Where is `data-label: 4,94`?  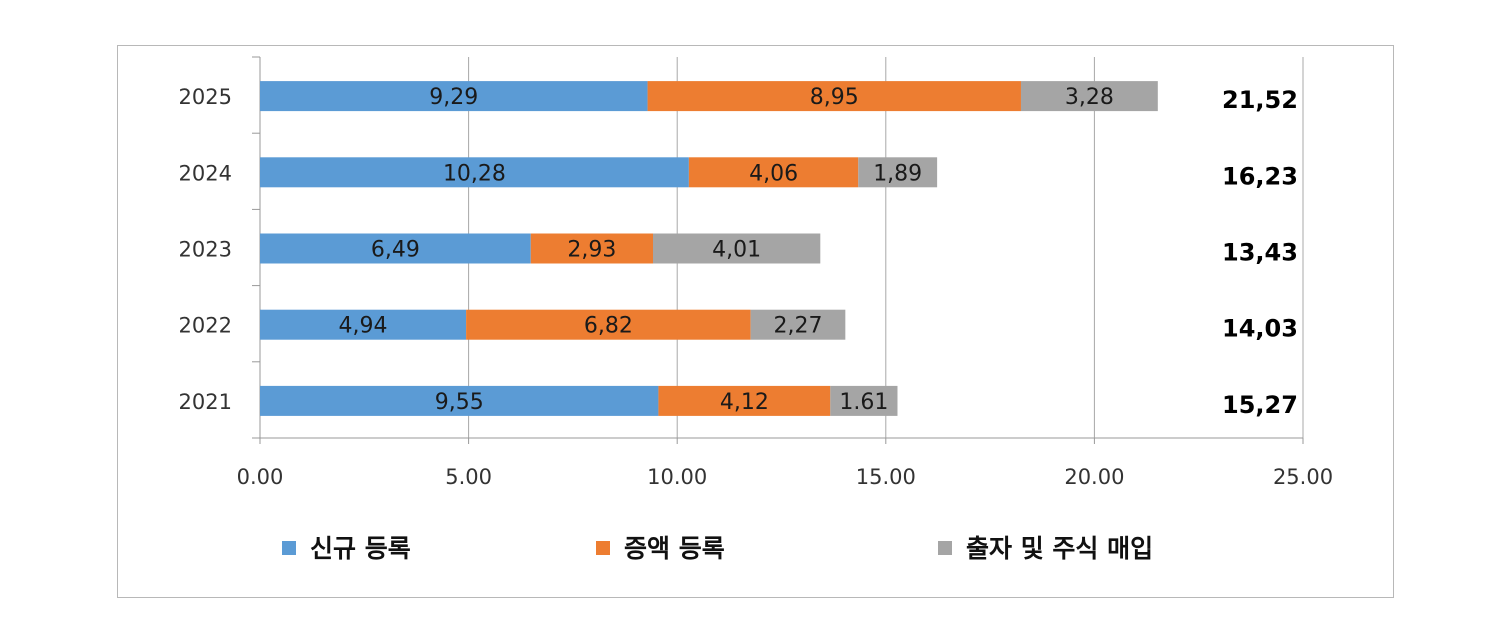 data-label: 4,94 is located at coordinates (363, 326).